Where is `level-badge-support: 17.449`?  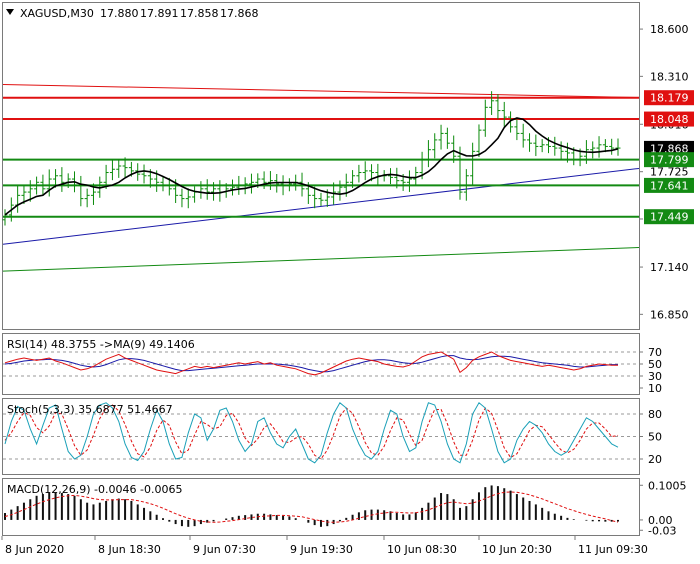 level-badge-support: 17.449 is located at coordinates (669, 217).